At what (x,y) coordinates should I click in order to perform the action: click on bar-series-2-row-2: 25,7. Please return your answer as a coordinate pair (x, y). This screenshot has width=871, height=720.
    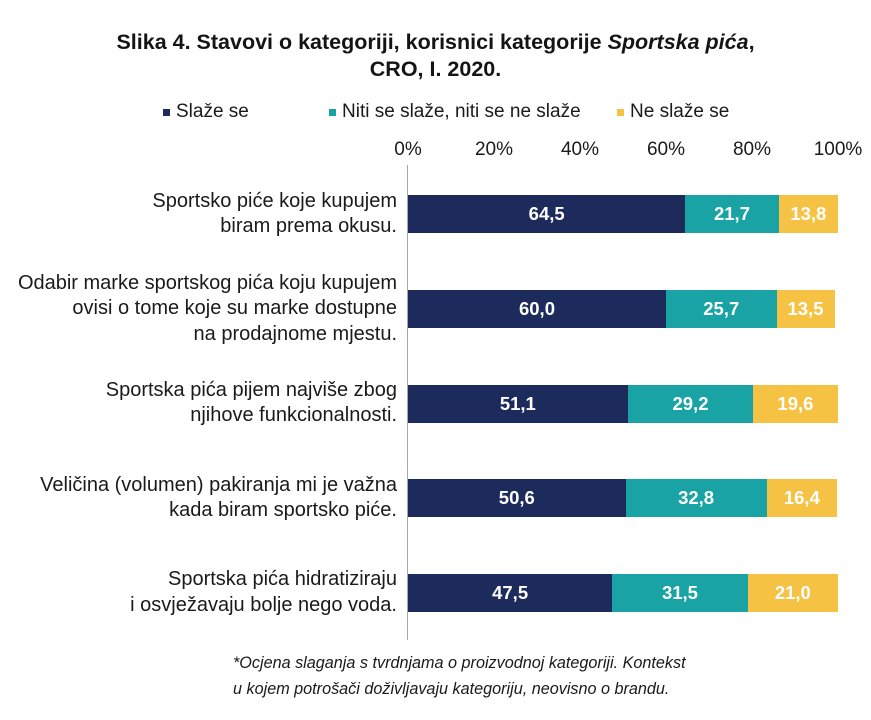
    Looking at the image, I should click on (721, 308).